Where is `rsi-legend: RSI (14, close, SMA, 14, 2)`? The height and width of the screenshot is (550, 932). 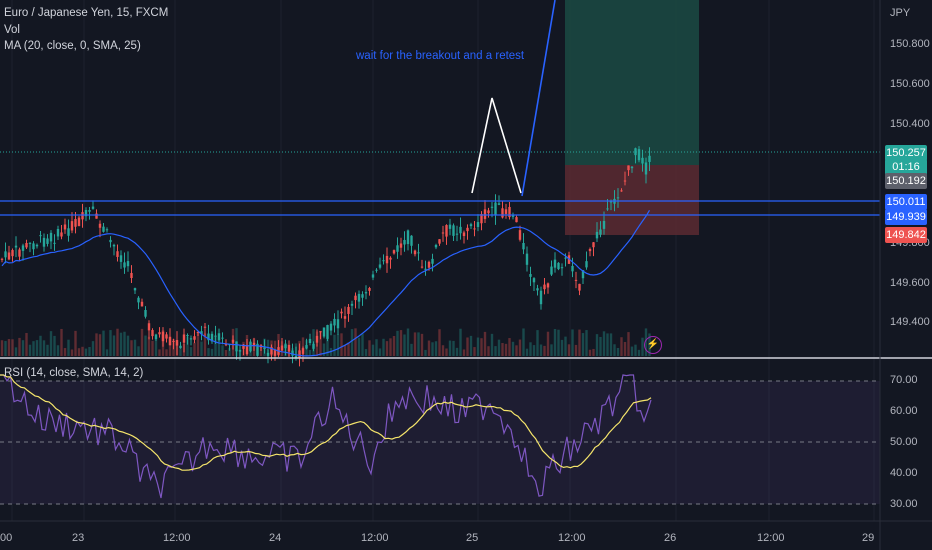 rsi-legend: RSI (14, close, SMA, 14, 2) is located at coordinates (74, 373).